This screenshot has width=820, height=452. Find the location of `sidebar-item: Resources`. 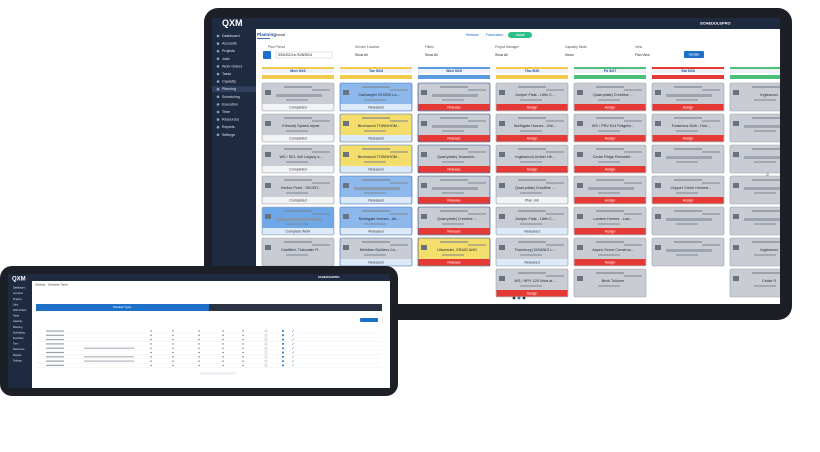

sidebar-item: Resources is located at coordinates (230, 120).